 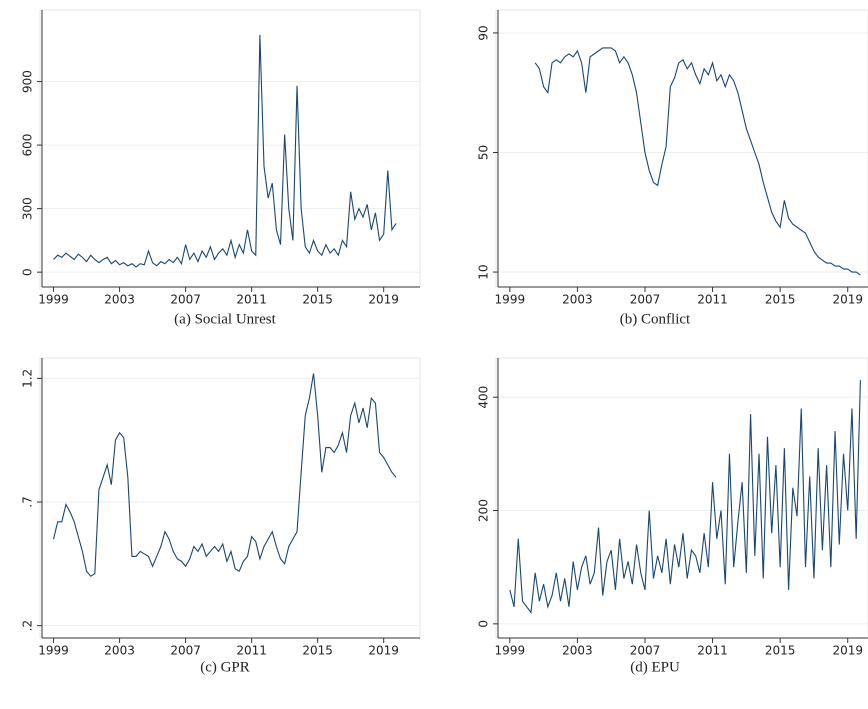 I want to click on caption: (c) GPR, so click(x=225, y=667).